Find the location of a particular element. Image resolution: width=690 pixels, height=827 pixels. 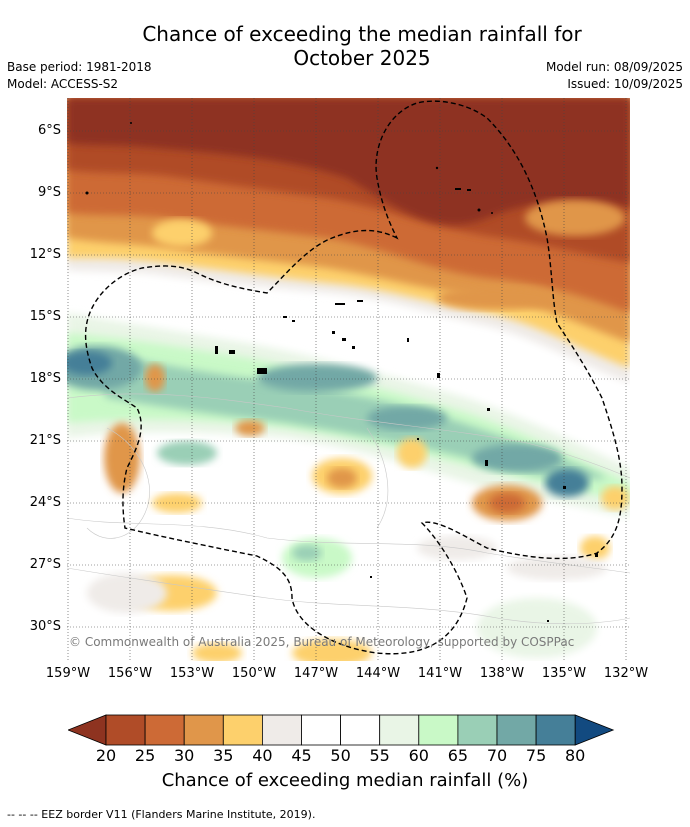

colorbar-tick-label: 30 is located at coordinates (184, 755).